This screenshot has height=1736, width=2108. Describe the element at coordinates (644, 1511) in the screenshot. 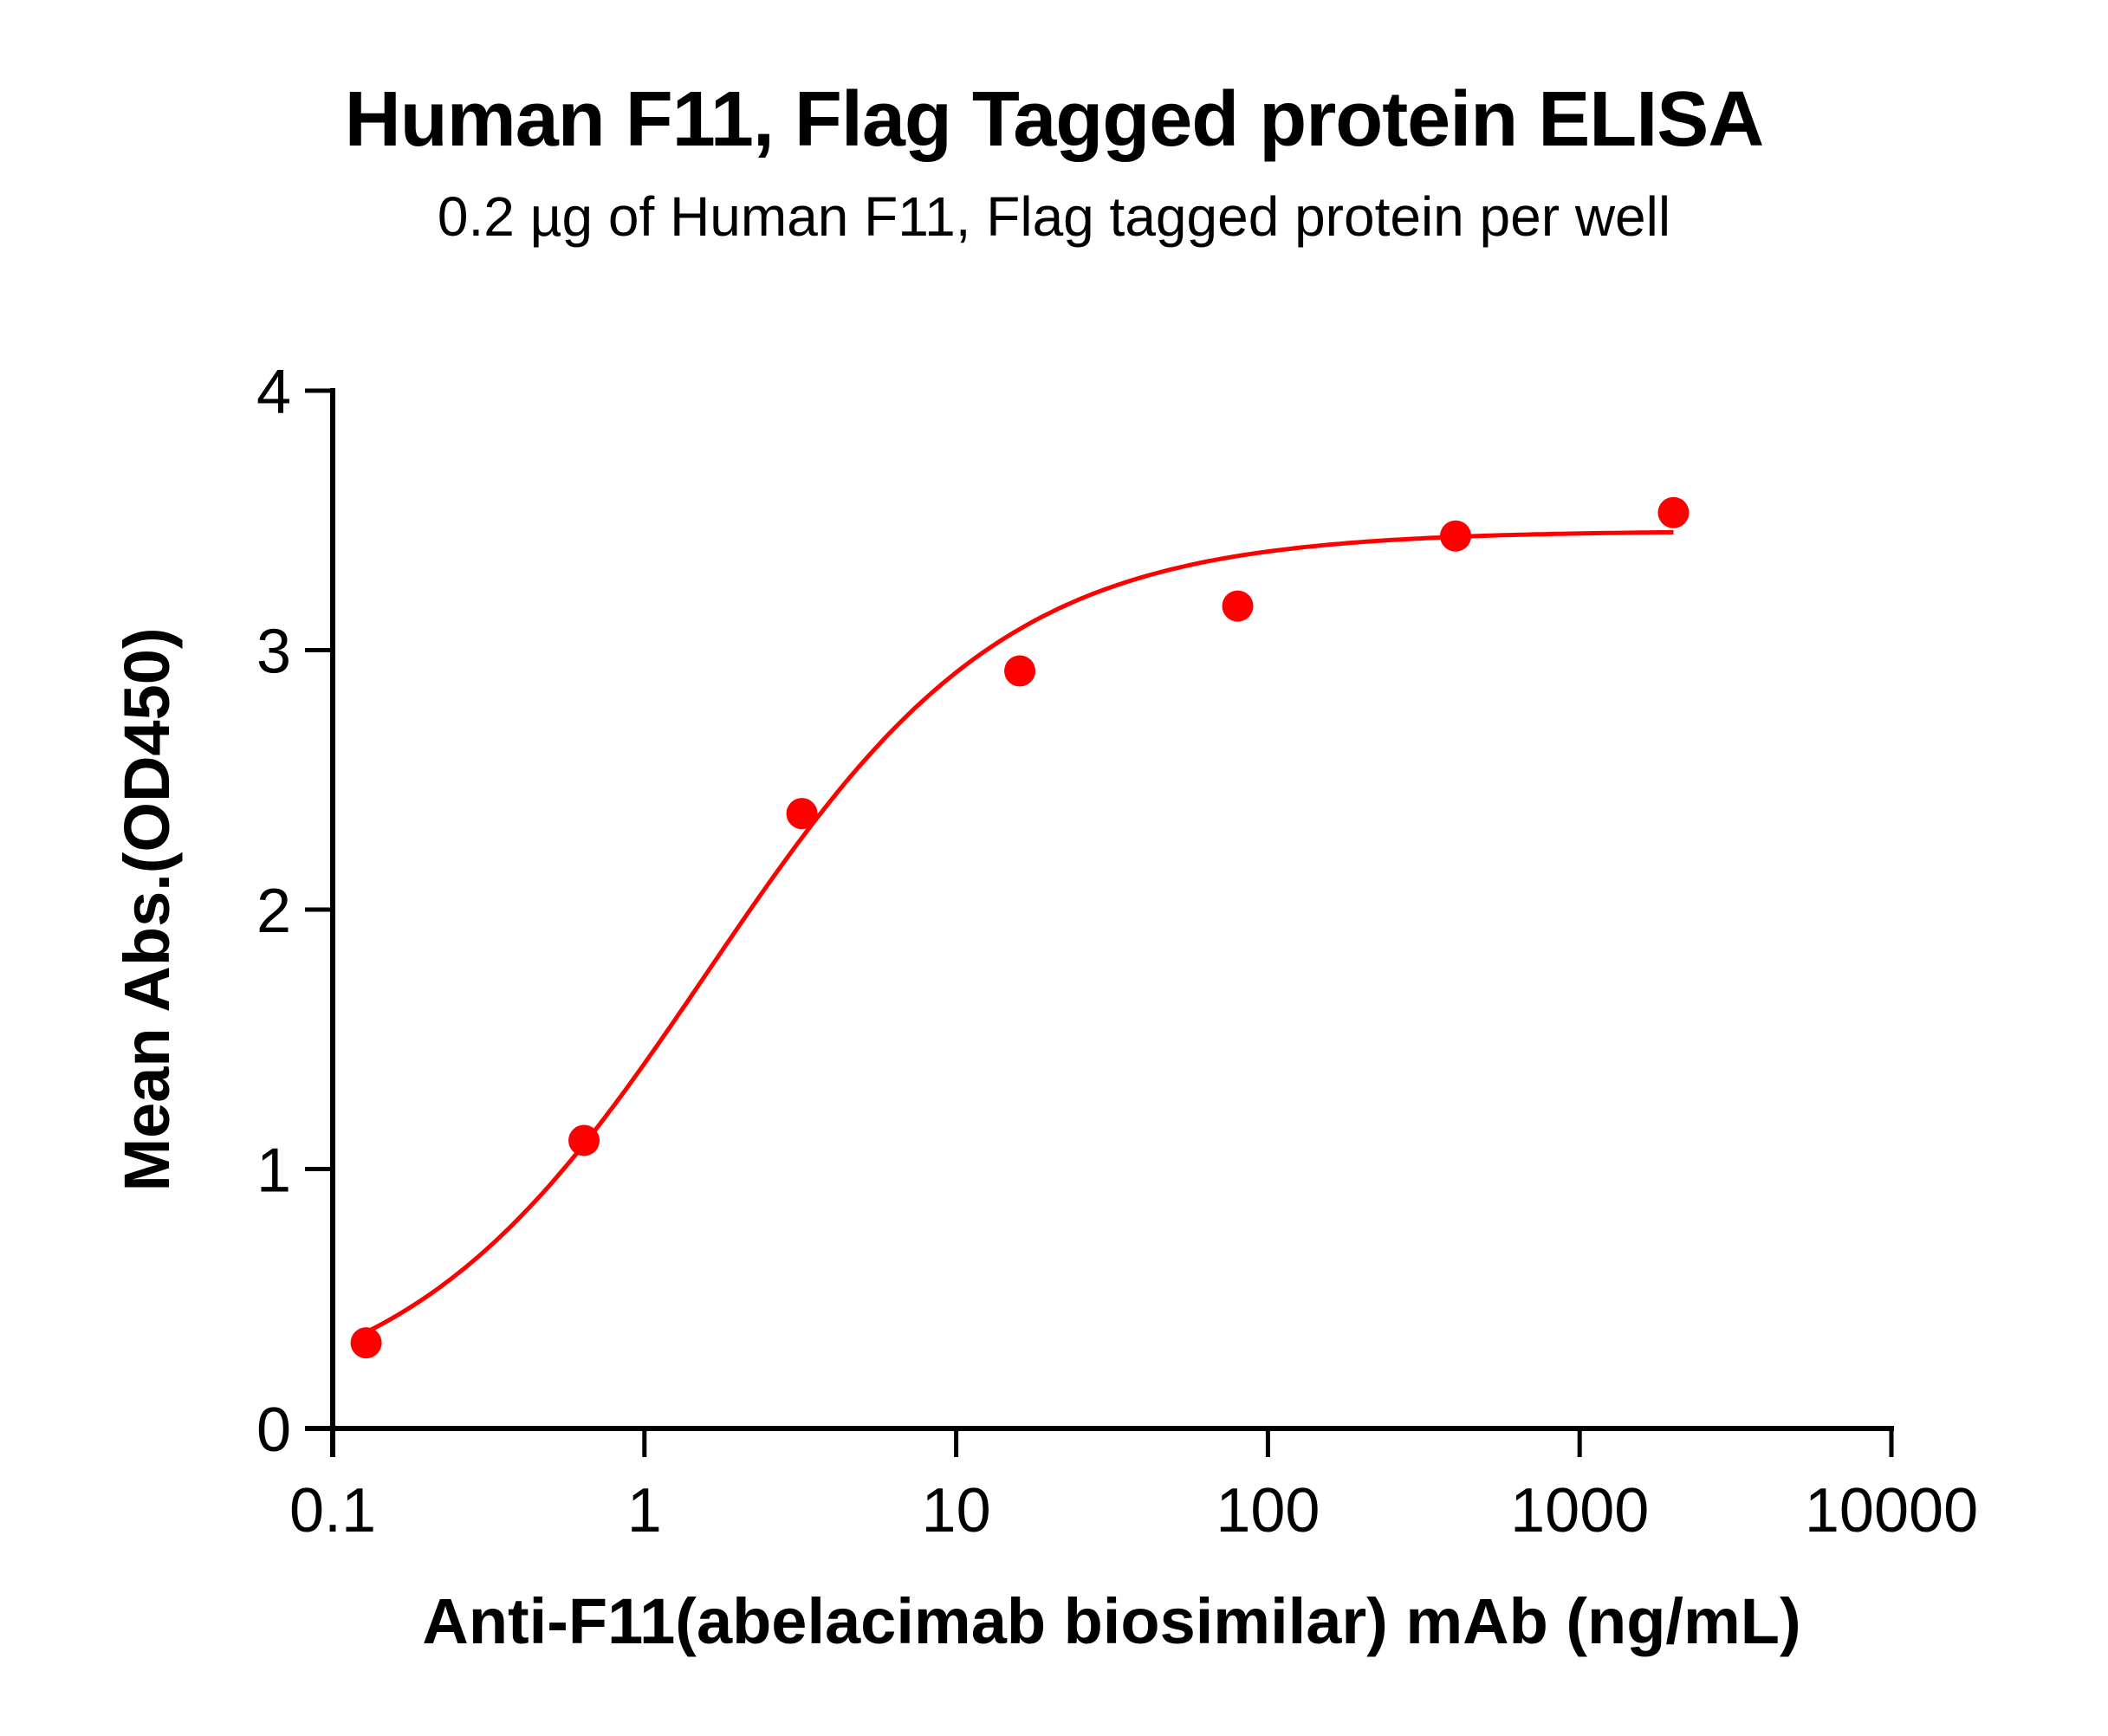

I see `x-tick-label: 1` at that location.